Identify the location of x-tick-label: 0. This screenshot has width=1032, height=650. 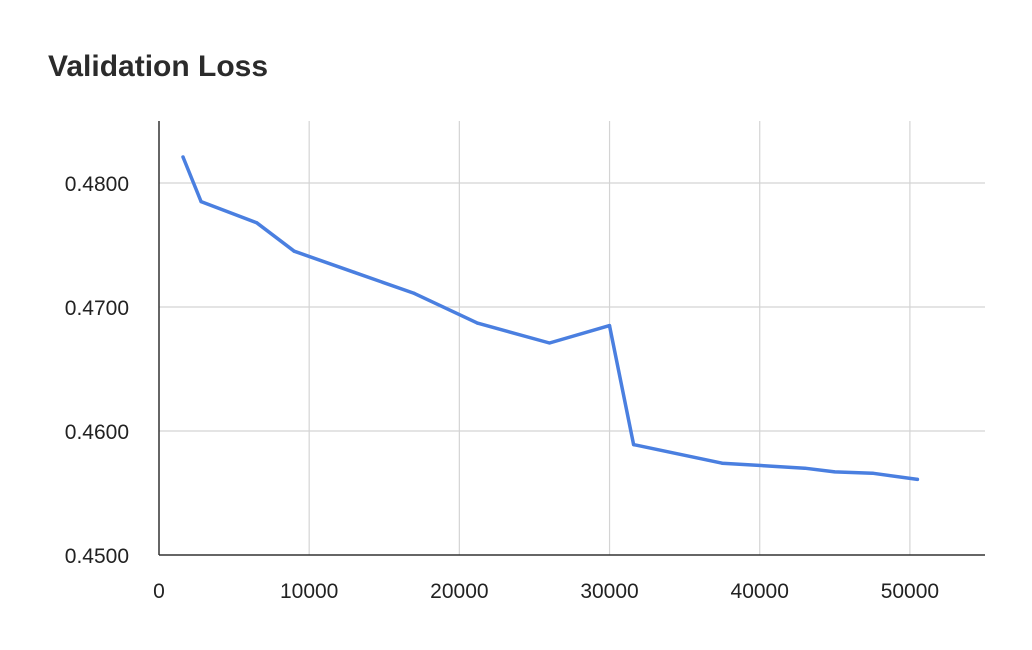
(159, 591).